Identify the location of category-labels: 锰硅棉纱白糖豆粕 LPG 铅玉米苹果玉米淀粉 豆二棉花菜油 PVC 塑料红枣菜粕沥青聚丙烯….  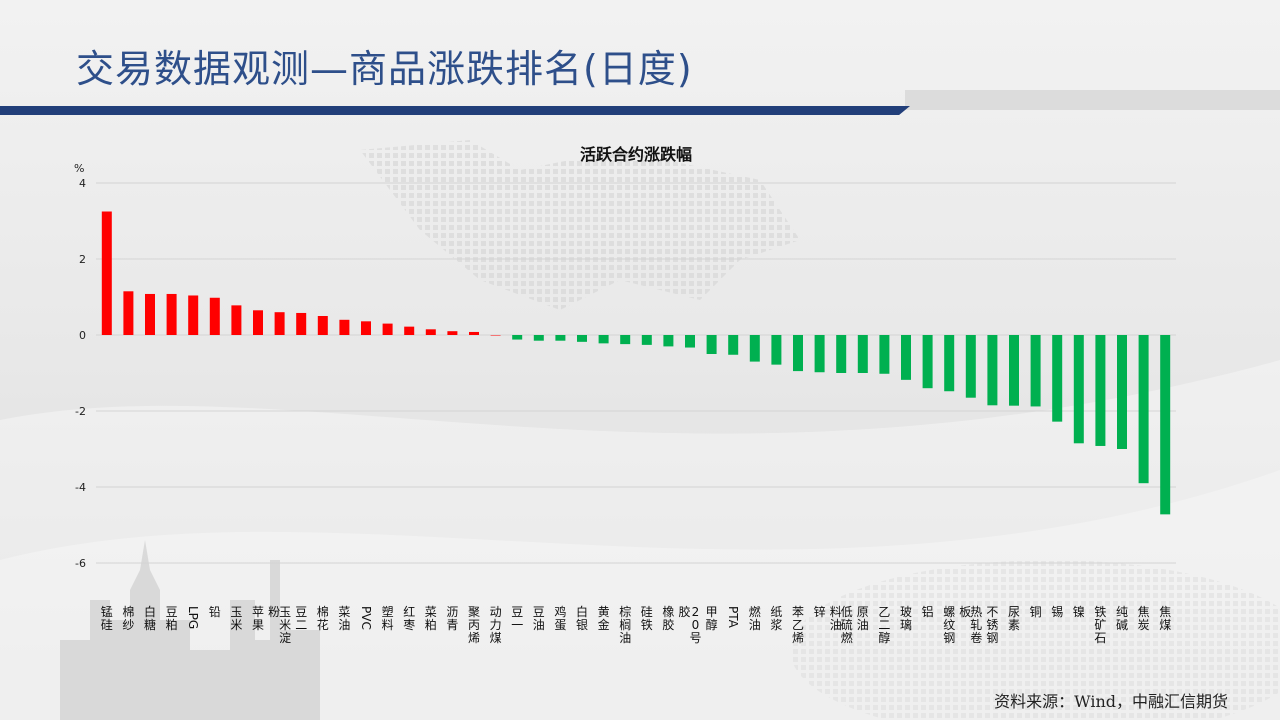
(636, 624).